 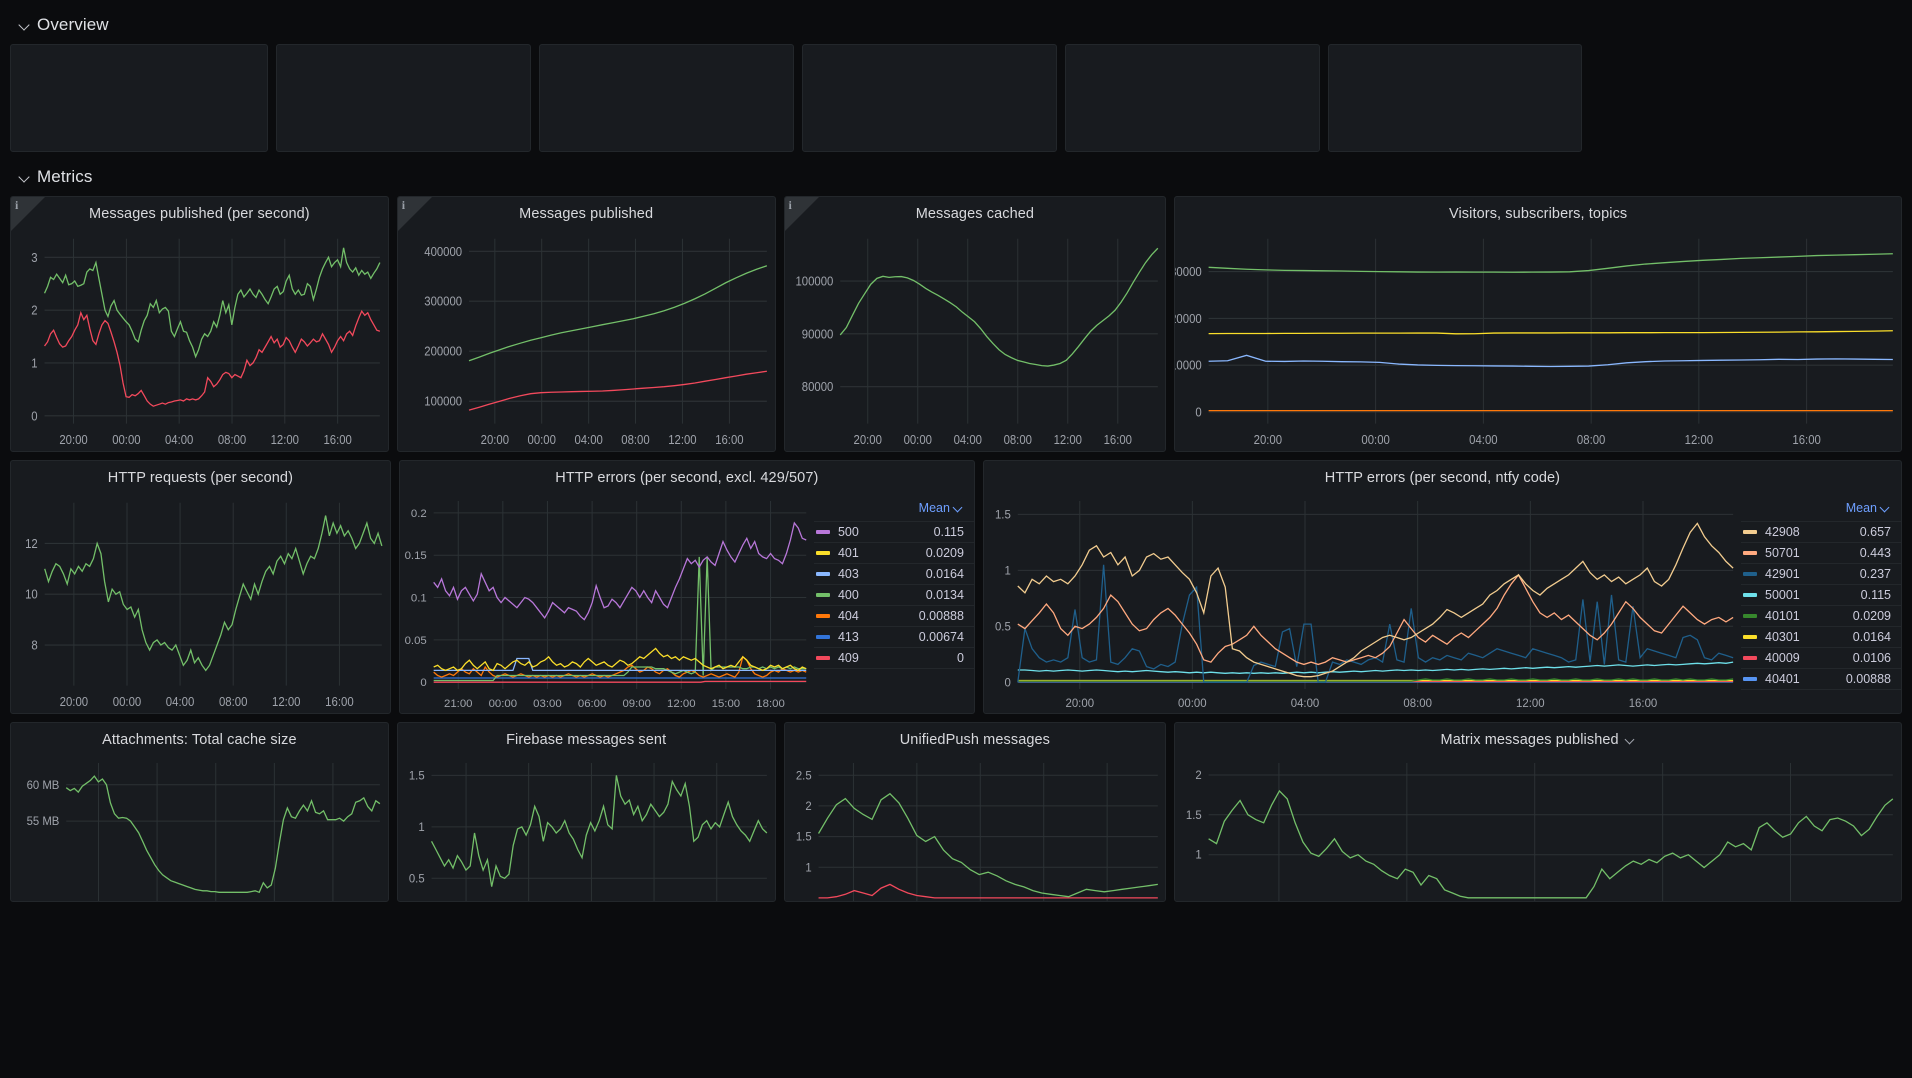 What do you see at coordinates (1875, 532) in the screenshot?
I see `legend-series-value: 0.657` at bounding box center [1875, 532].